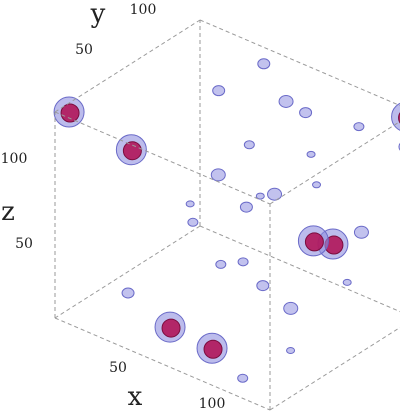 Image resolution: width=400 pixels, height=416 pixels. Describe the element at coordinates (143, 10) in the screenshot. I see `y-tick-label: 100` at that location.